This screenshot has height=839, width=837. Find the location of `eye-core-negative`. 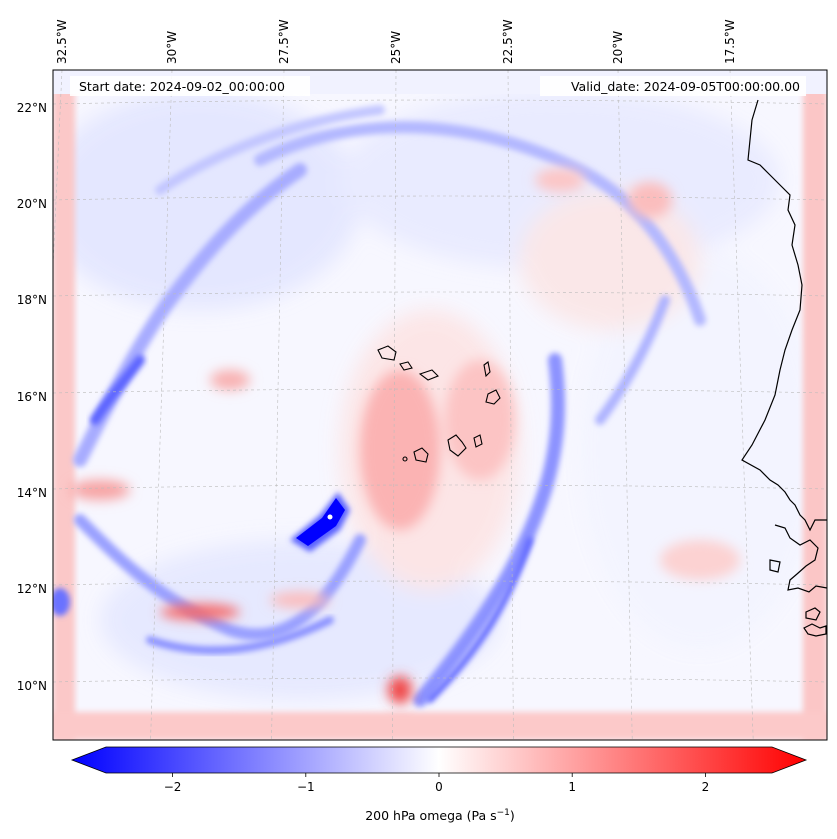

eye-core-negative is located at coordinates (320, 522).